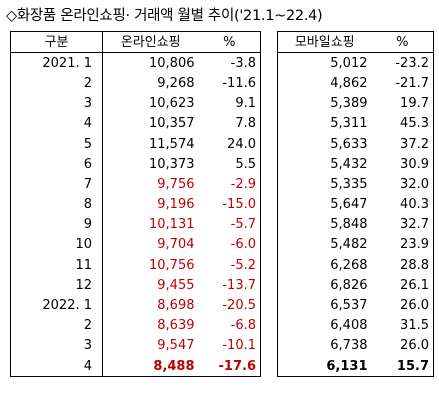  Describe the element at coordinates (229, 305) in the screenshot. I see `online-pct-cell: -20.5` at that location.